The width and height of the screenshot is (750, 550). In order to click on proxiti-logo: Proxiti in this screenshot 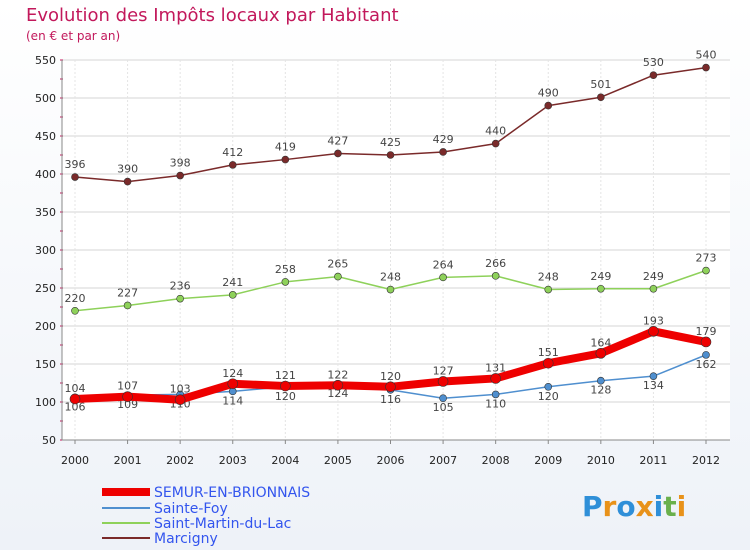, I will do `click(634, 506)`.